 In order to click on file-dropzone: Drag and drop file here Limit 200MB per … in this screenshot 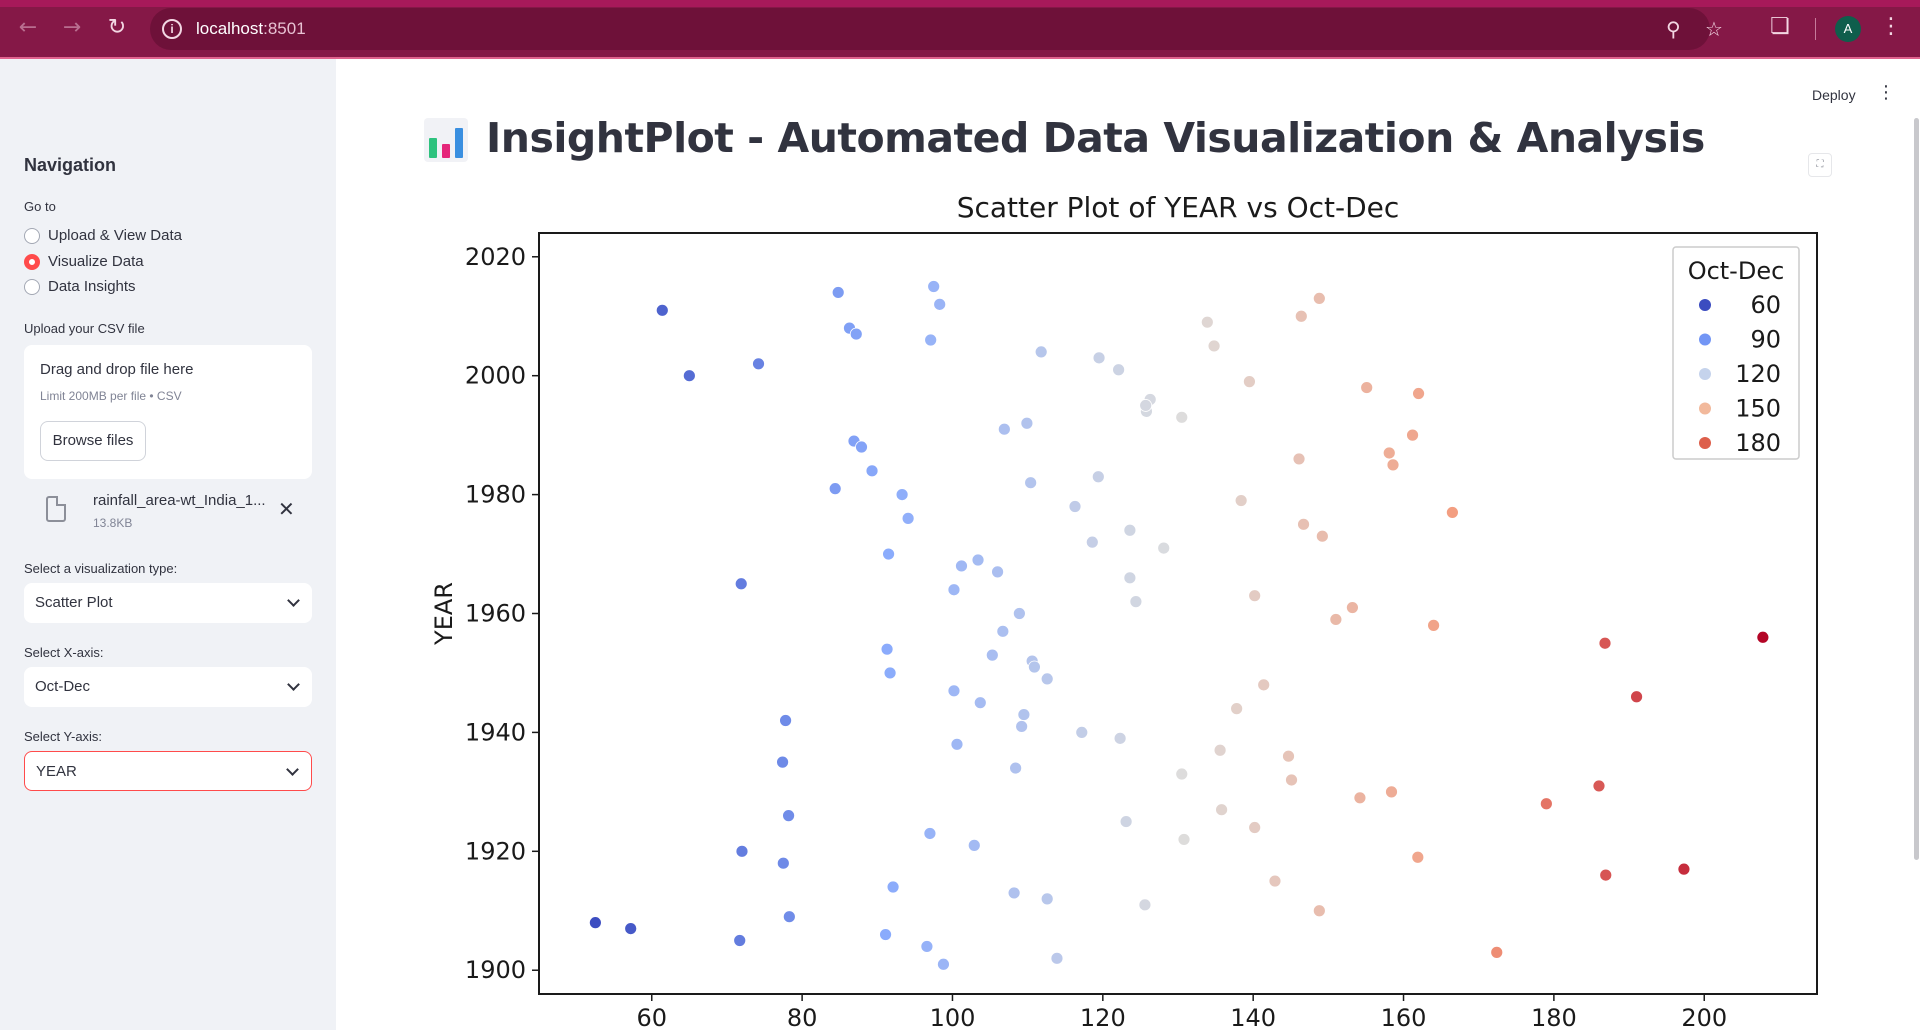, I will do `click(168, 412)`.